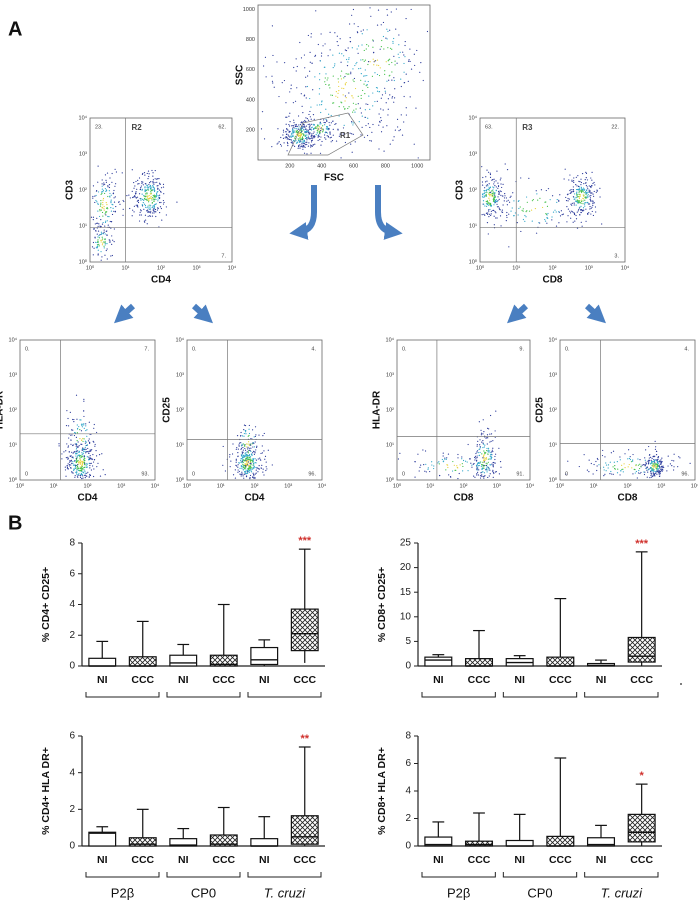 The width and height of the screenshot is (698, 908). Describe the element at coordinates (254, 498) in the screenshot. I see `x-axis-label: CD4` at that location.